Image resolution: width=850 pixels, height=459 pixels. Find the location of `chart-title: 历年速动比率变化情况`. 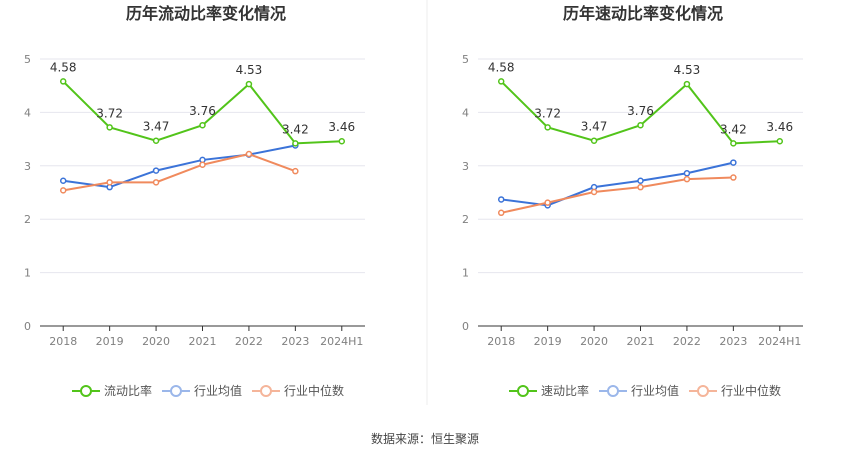

chart-title: 历年速动比率变化情况 is located at coordinates (643, 13).